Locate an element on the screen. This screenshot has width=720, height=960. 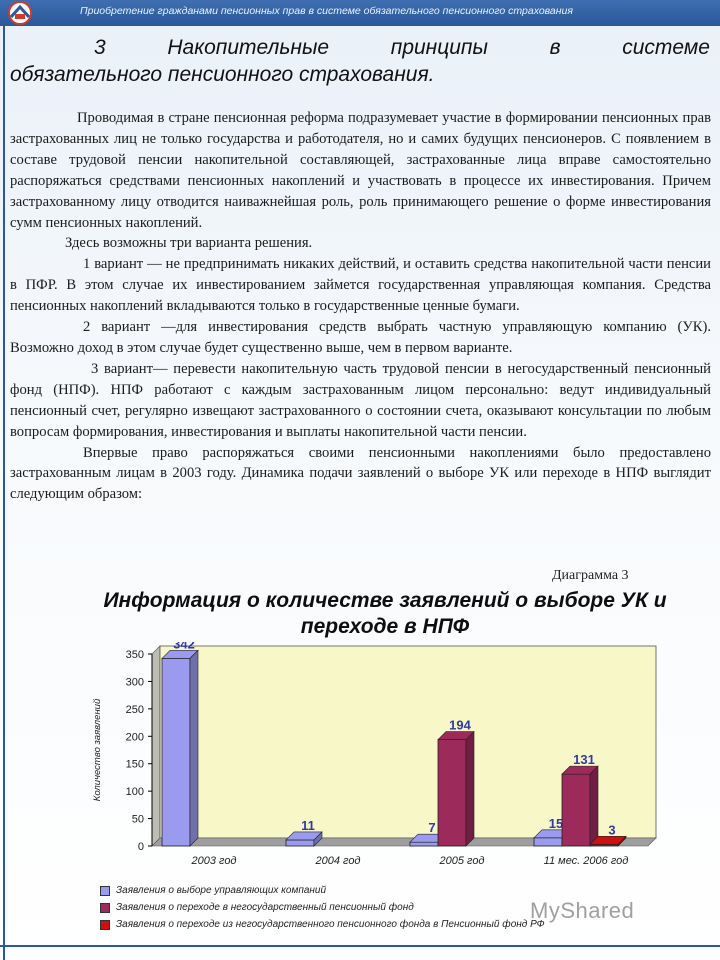
diagram-label: Диаграмма 3 is located at coordinates (590, 575).